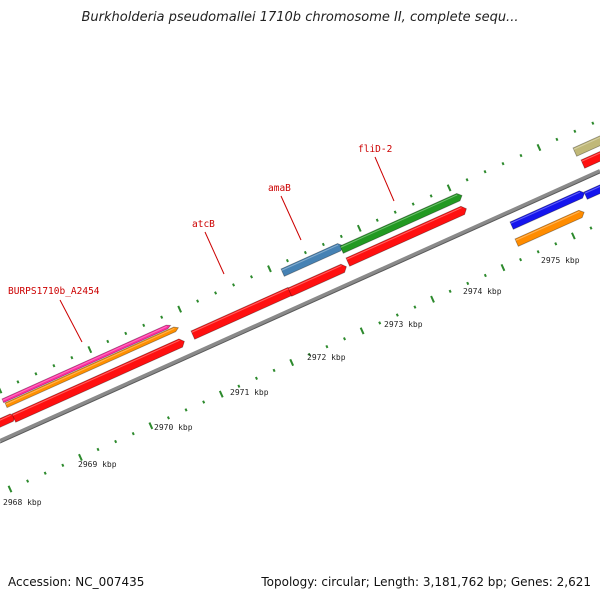 The width and height of the screenshot is (600, 600). I want to click on gene-arrow-blue-edge-highlight, so click(592, 189).